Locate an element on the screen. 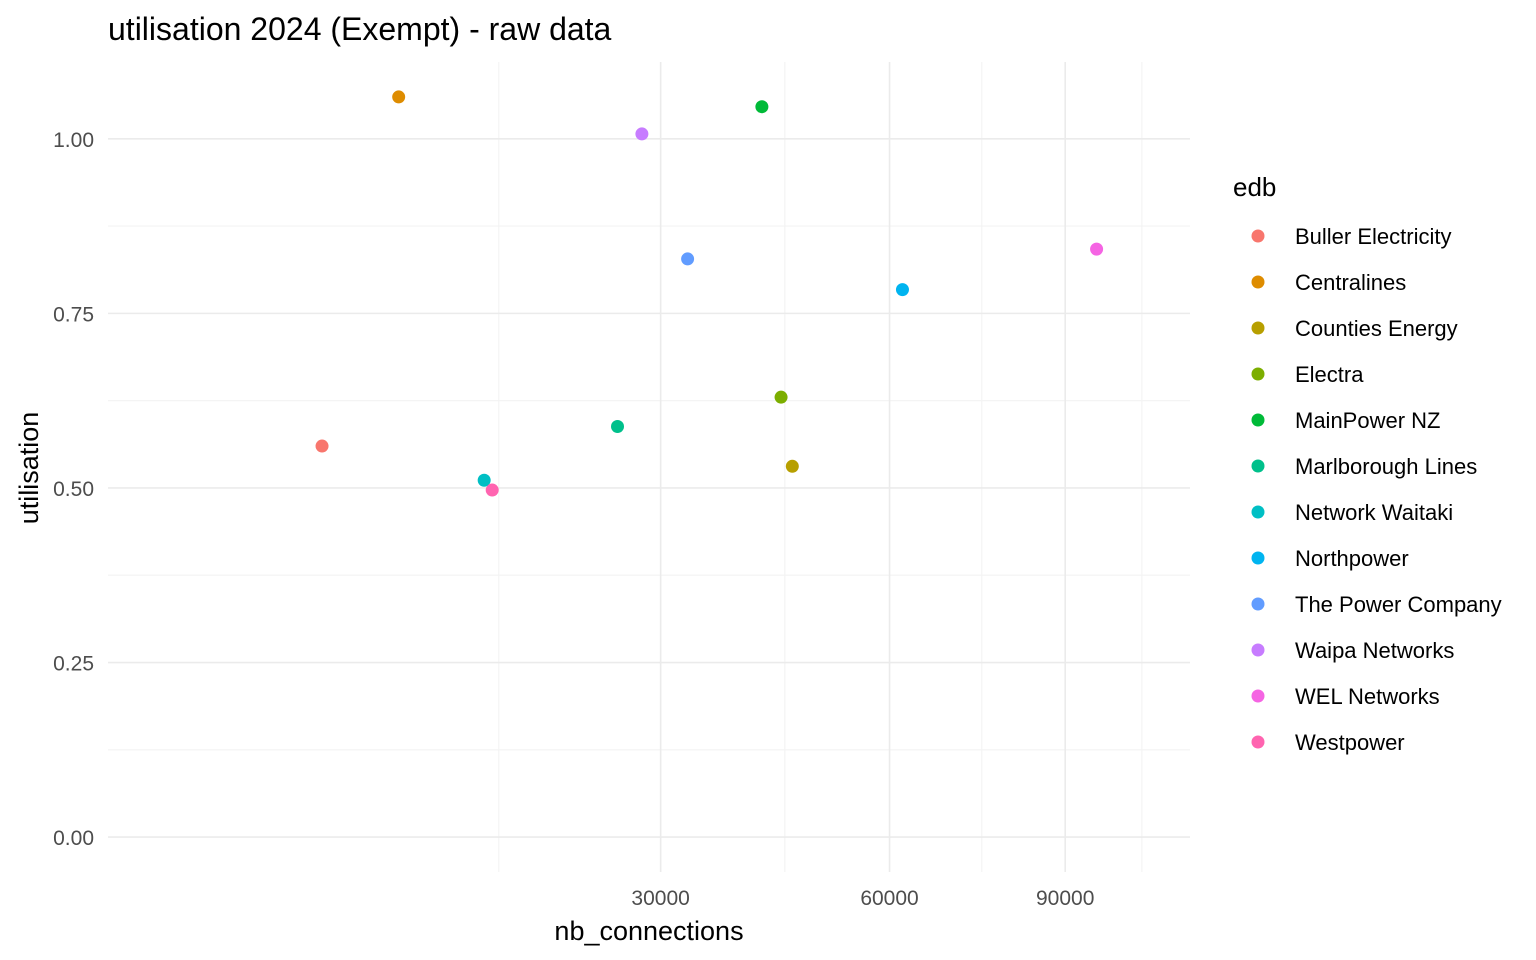 This screenshot has height=960, width=1536. y-axis-title: utilisation is located at coordinates (29, 468).